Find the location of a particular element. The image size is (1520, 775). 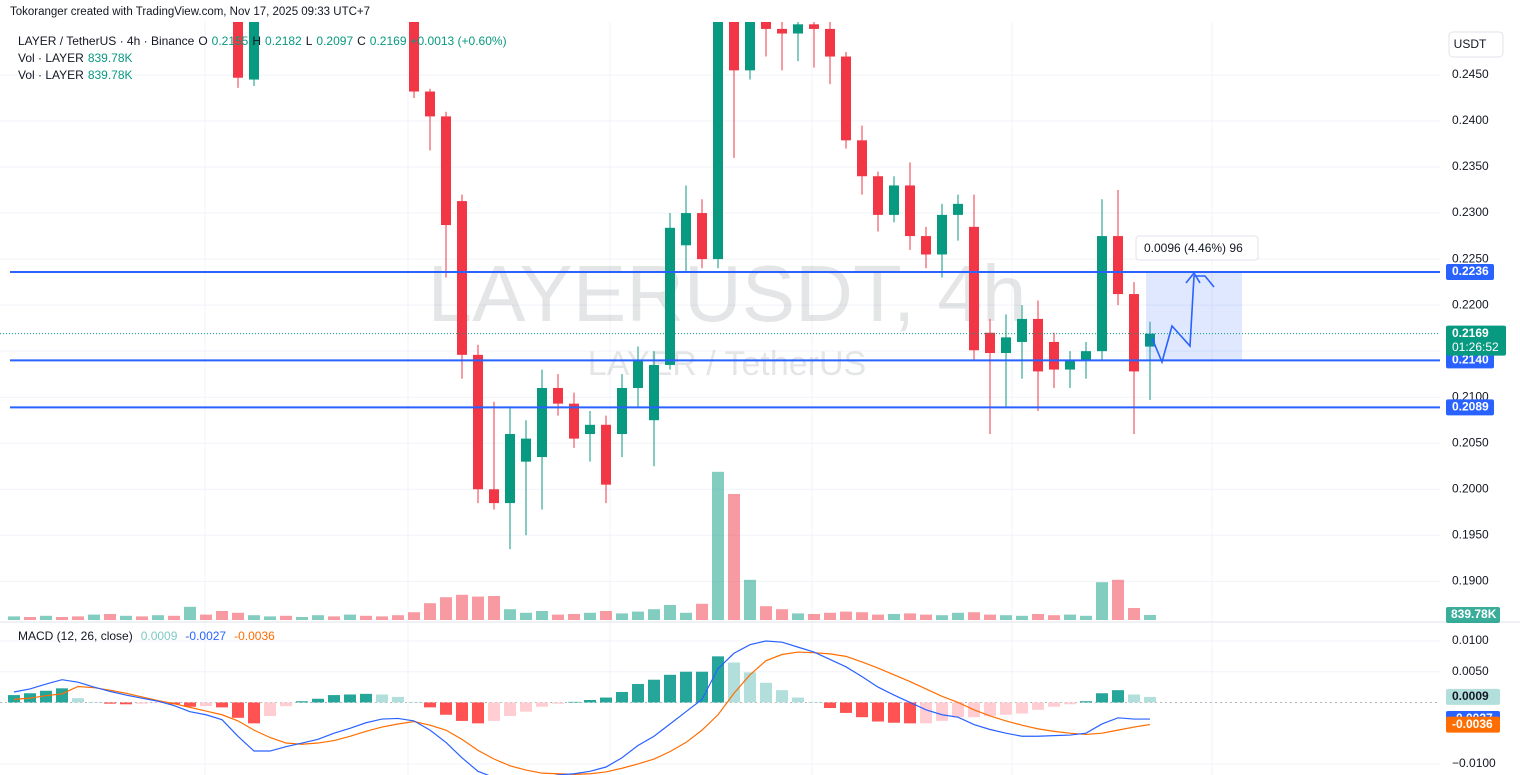

ohlc-label: H is located at coordinates (257, 41).